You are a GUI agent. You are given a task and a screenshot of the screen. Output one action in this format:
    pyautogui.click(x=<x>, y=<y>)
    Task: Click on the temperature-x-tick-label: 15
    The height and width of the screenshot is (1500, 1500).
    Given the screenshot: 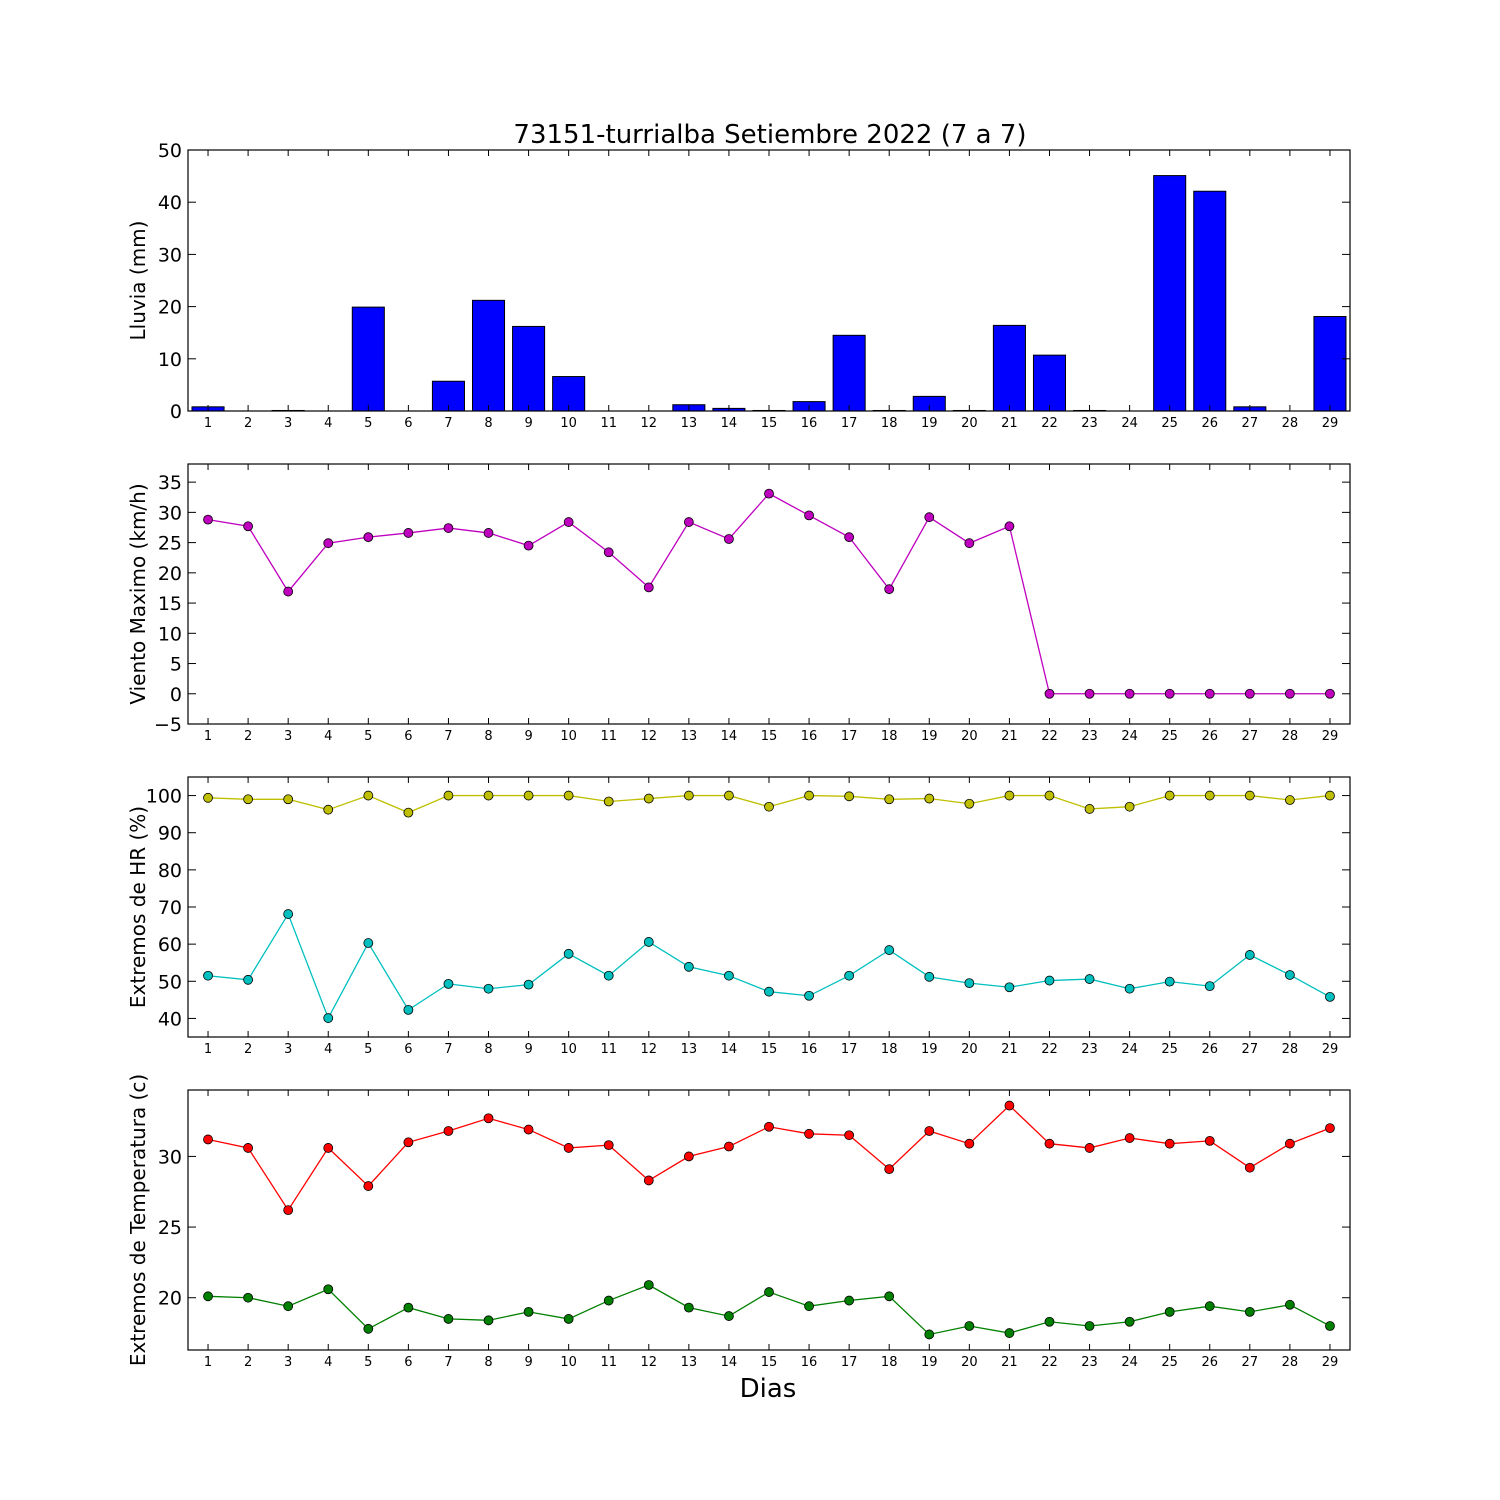 What is the action you would take?
    pyautogui.click(x=769, y=1362)
    